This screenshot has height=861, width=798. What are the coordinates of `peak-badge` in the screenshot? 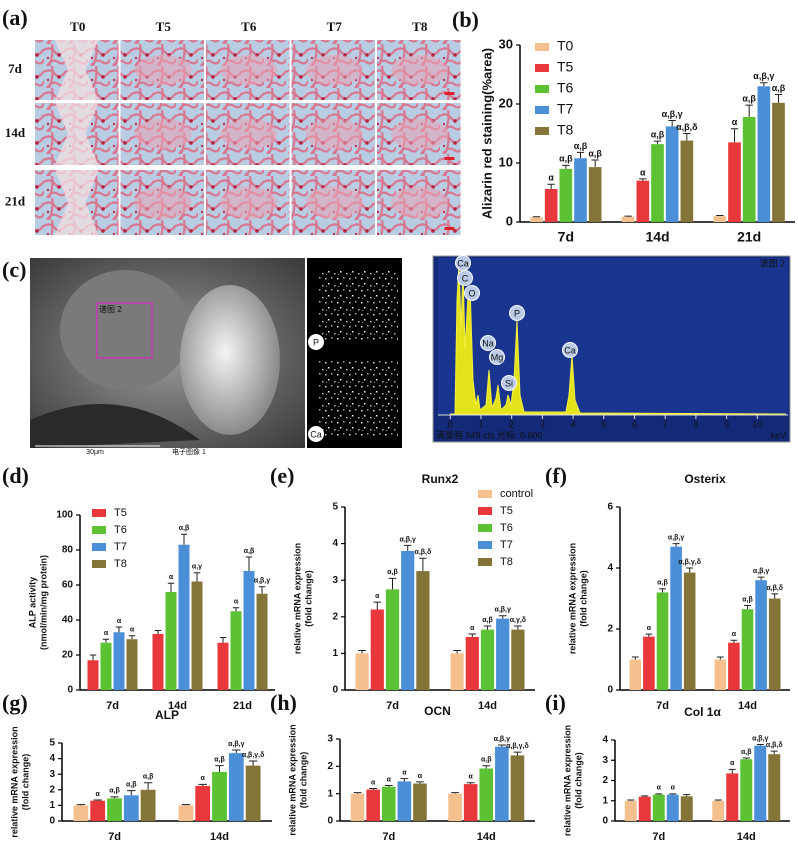 It's located at (509, 383).